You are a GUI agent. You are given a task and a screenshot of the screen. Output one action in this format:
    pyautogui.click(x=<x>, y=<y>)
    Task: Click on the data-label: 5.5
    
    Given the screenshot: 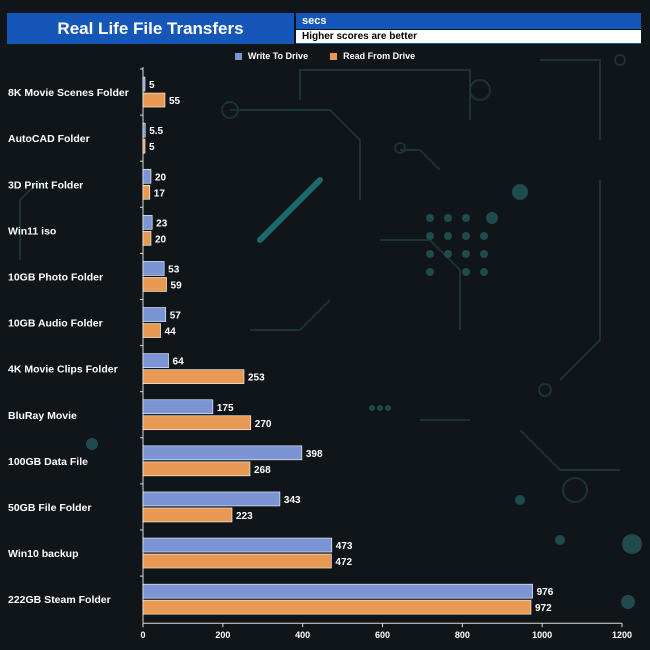 What is the action you would take?
    pyautogui.click(x=156, y=131)
    